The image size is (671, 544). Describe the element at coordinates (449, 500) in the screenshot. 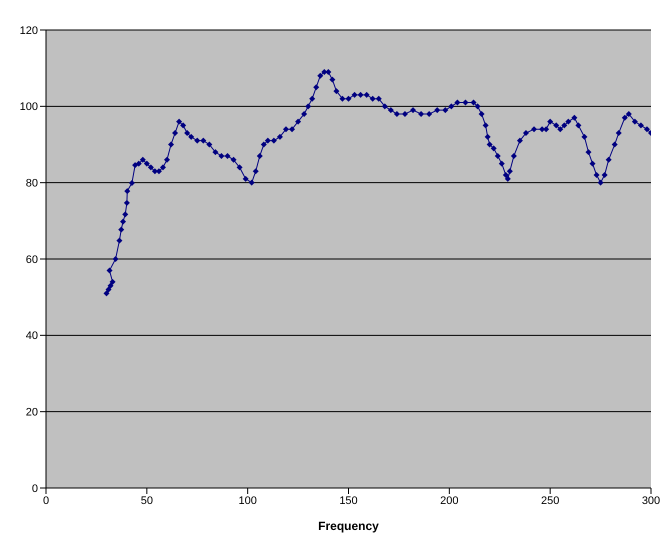

I see `x-tick-label: 200` at that location.